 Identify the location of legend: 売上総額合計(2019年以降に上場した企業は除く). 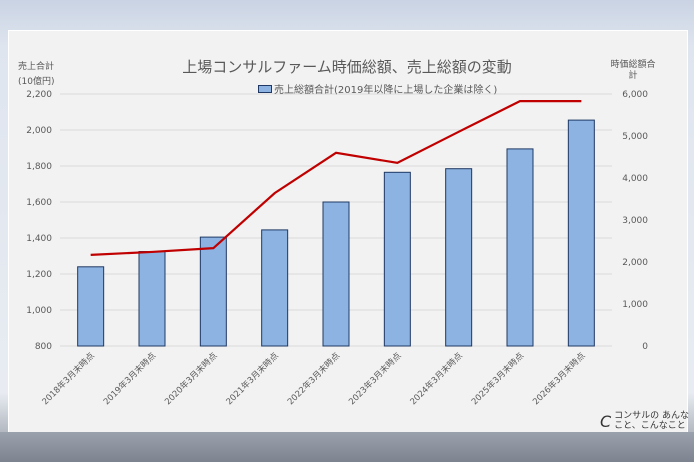
(377, 88).